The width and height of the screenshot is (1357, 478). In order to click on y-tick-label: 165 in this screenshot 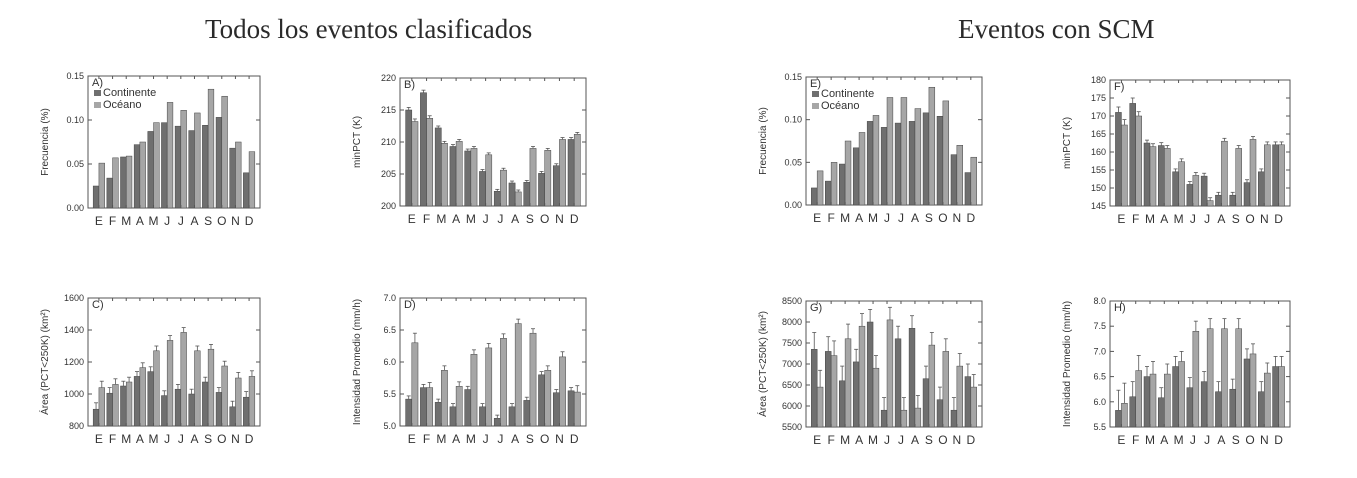, I will do `click(1098, 134)`.